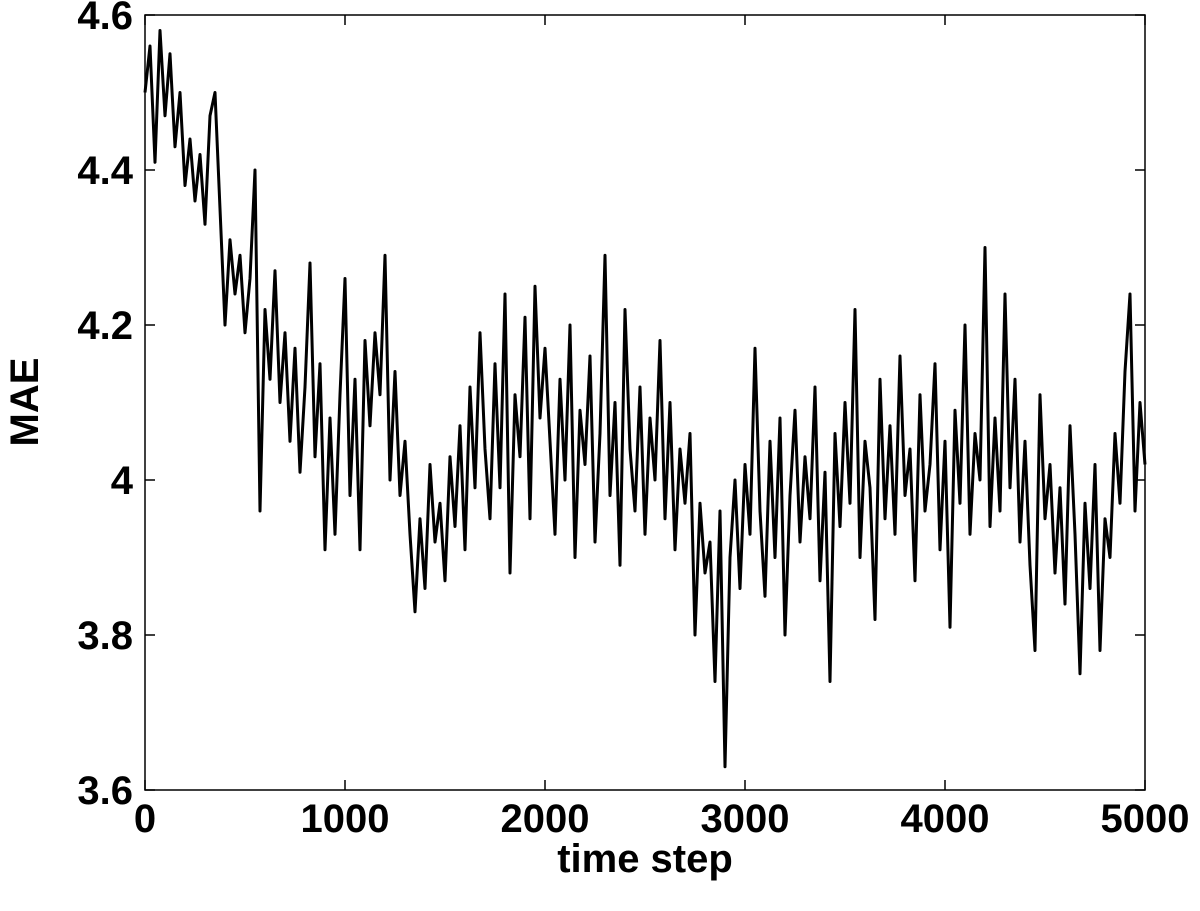  What do you see at coordinates (645, 859) in the screenshot?
I see `x-axis-label: time step` at bounding box center [645, 859].